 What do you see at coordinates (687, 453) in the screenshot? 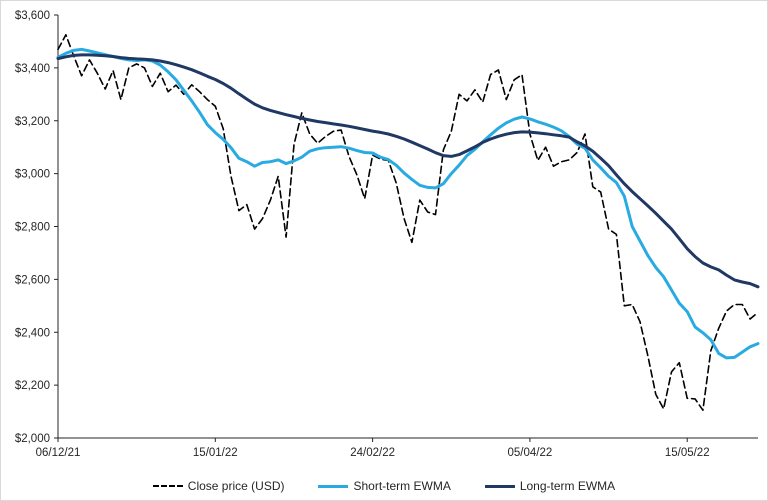
I see `x-tick-label: 15/05/22` at bounding box center [687, 453].